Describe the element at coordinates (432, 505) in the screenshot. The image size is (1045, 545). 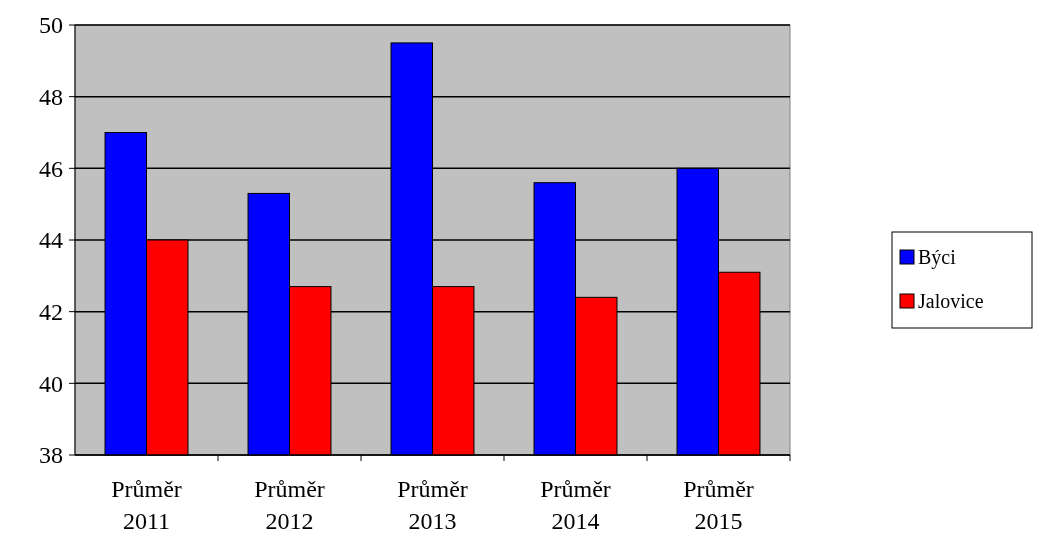
I see `x-tick-label: Průměr 2013` at that location.